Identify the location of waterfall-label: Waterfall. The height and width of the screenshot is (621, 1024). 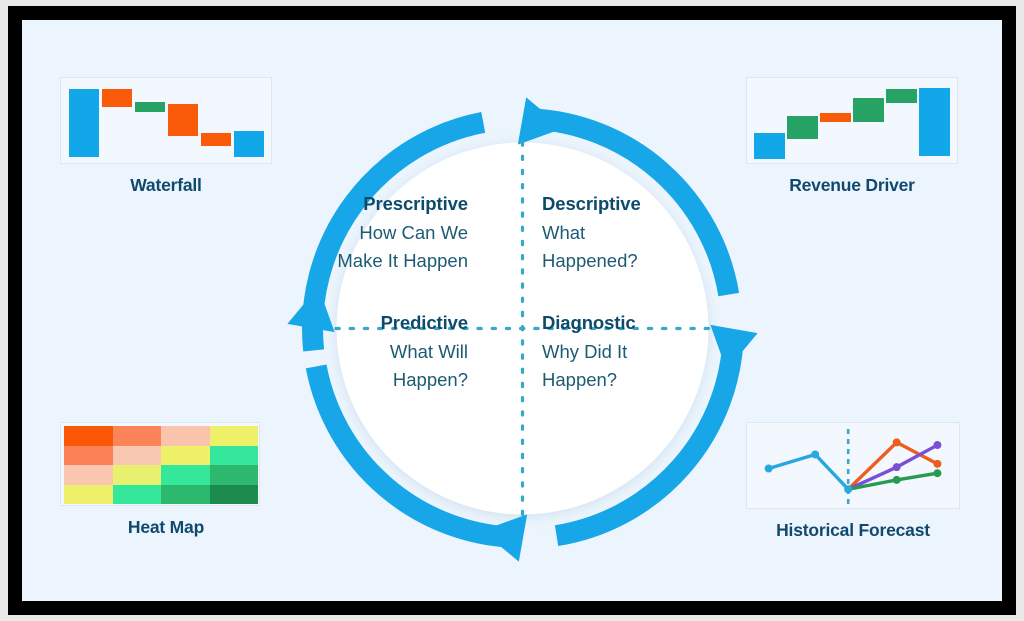
(166, 185).